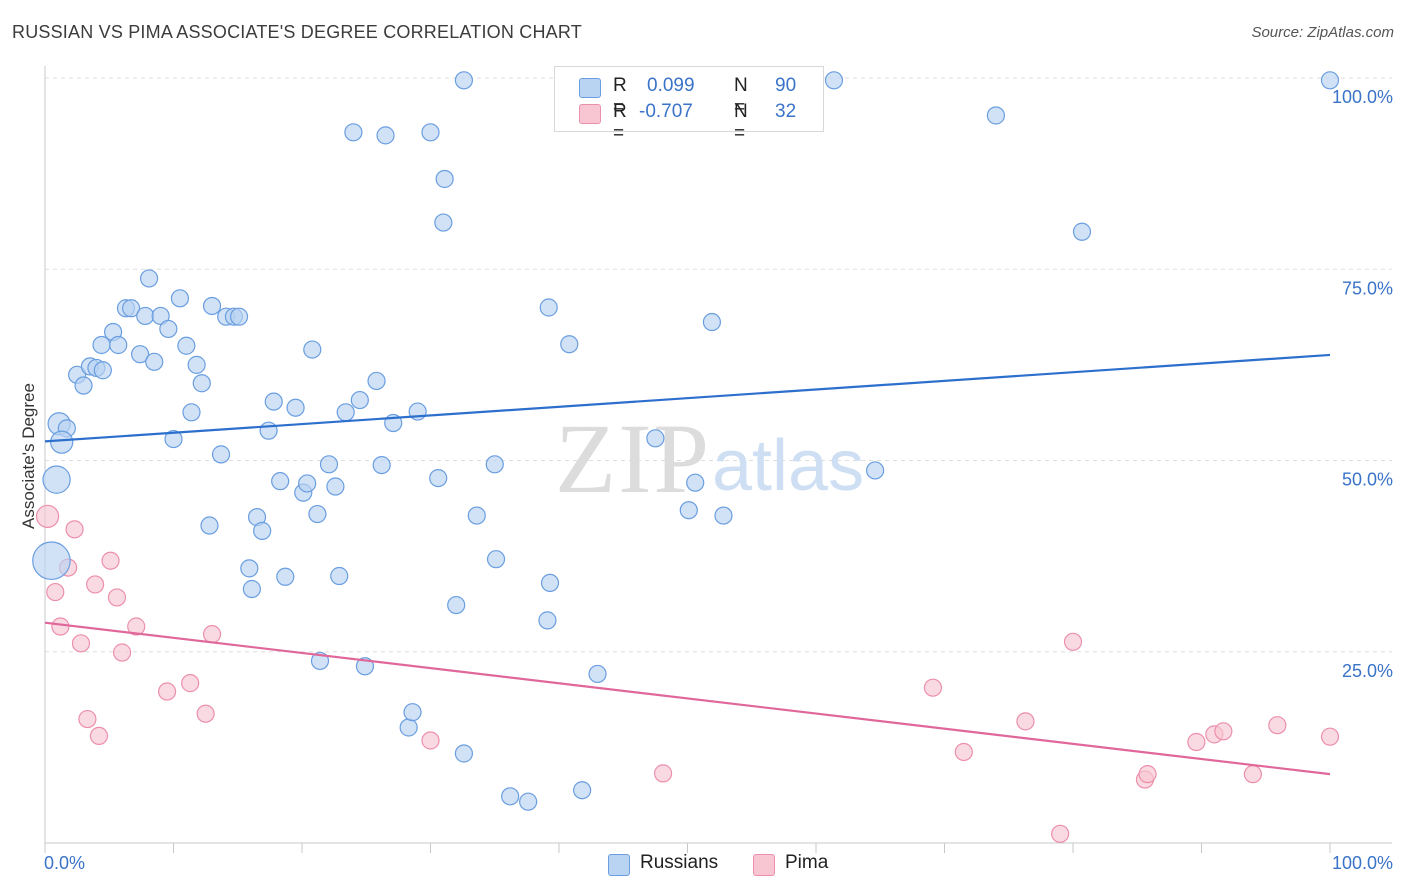  I want to click on watermark: ZIP atlas, so click(709, 458).